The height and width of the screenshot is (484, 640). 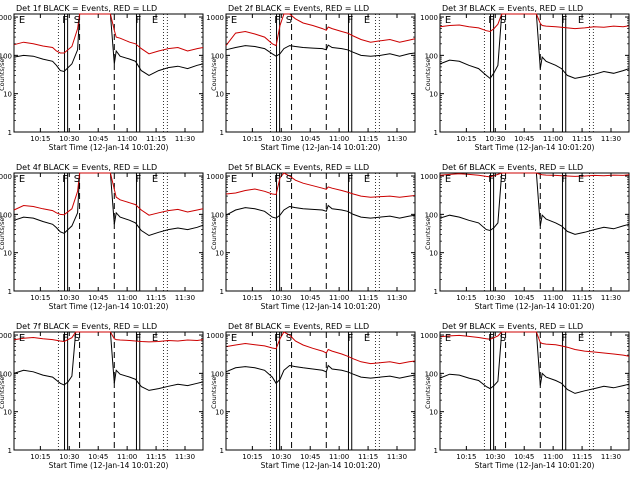 What do you see at coordinates (298, 326) in the screenshot?
I see `panel-title: Det 8f BLACK = Events, RED = LLD` at bounding box center [298, 326].